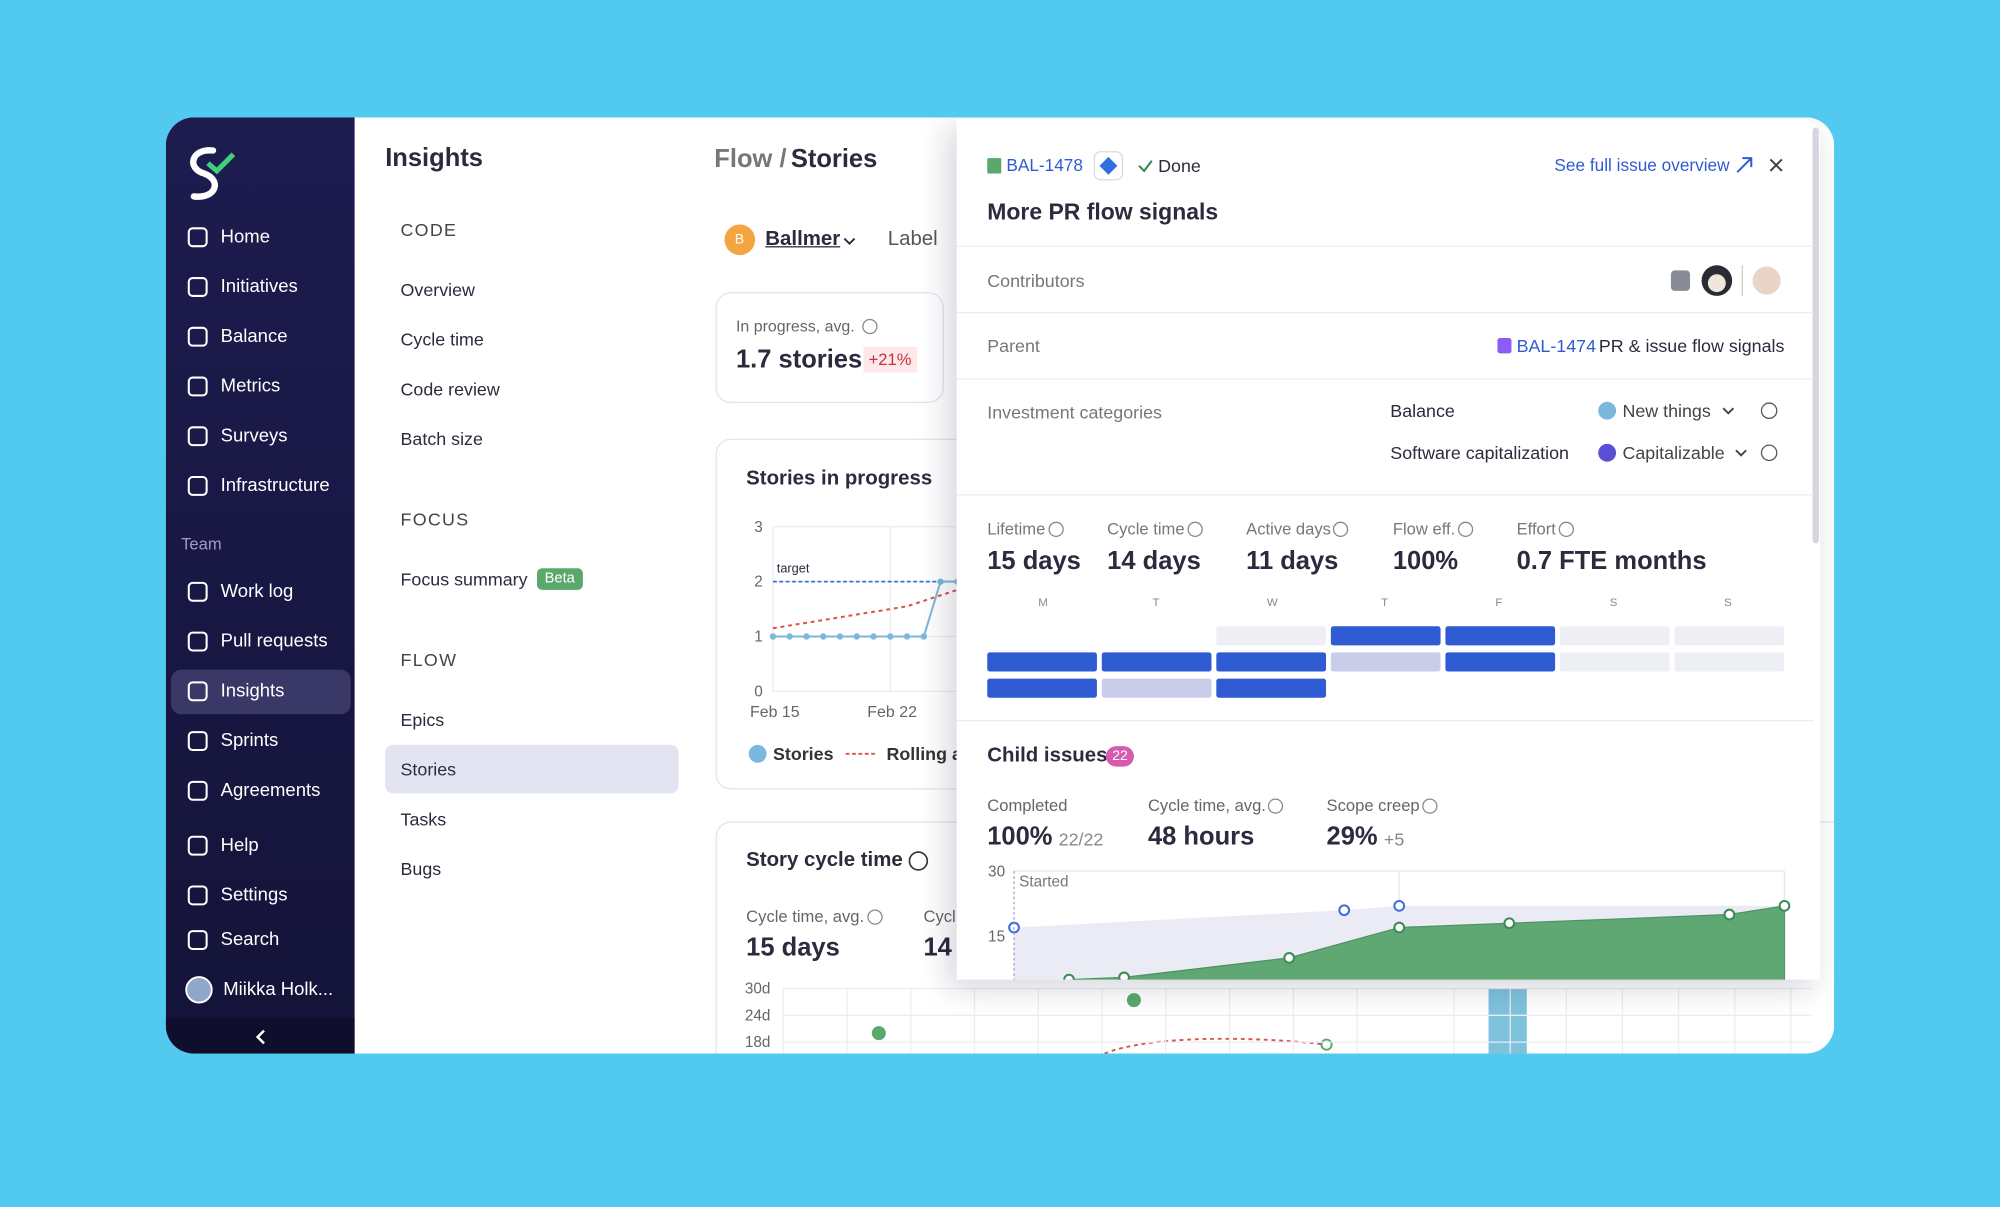  I want to click on nav-item: Surveys, so click(254, 436).